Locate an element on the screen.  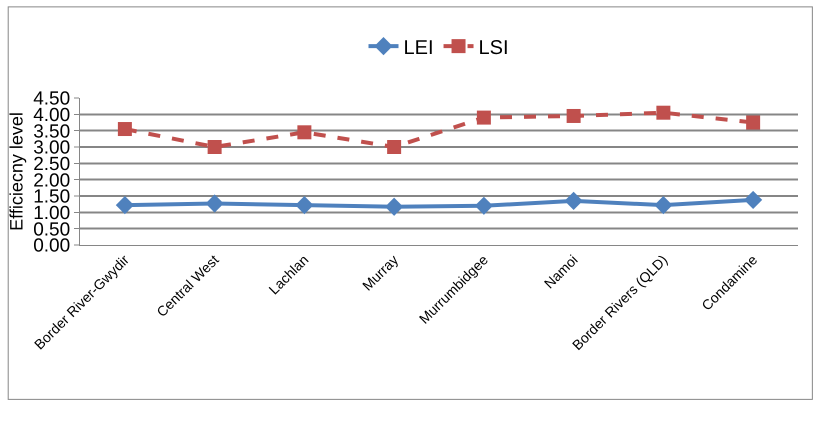
legend-label: LEI is located at coordinates (419, 47).